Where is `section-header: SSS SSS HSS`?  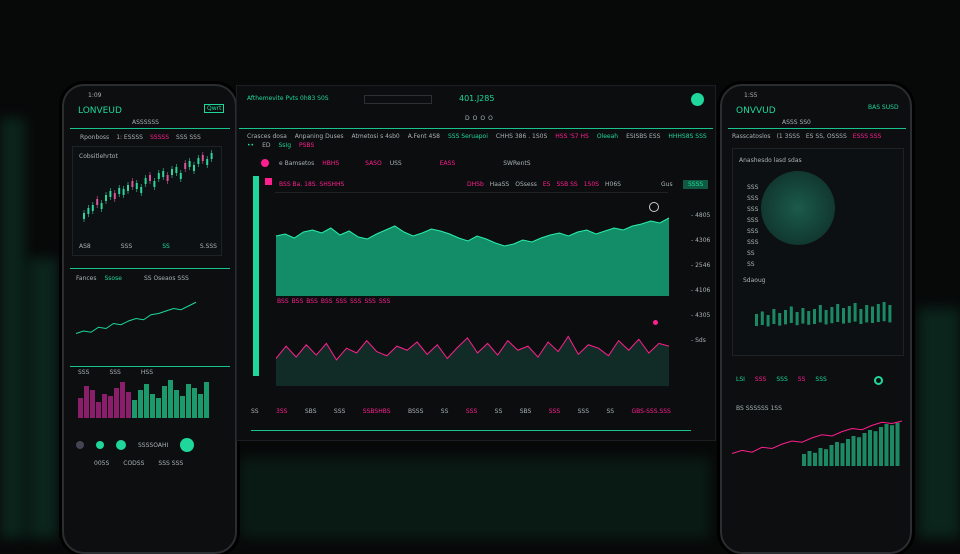
section-header: SSS SSS HSS is located at coordinates (115, 372).